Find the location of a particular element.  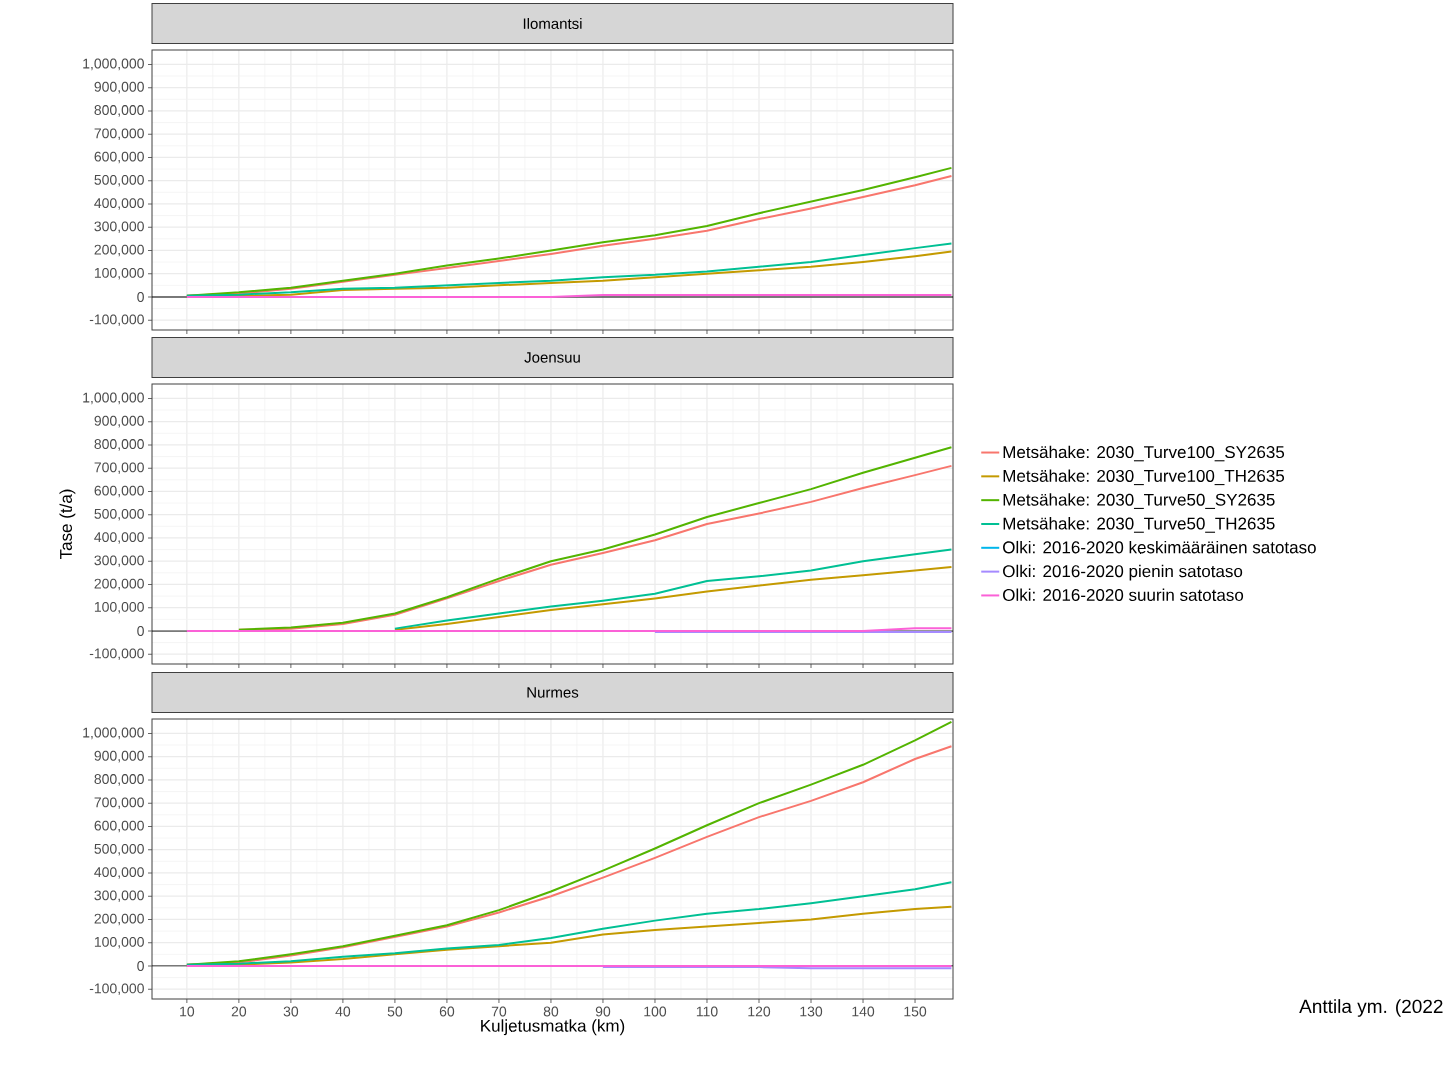

x-tick-label: 90 is located at coordinates (603, 1011).